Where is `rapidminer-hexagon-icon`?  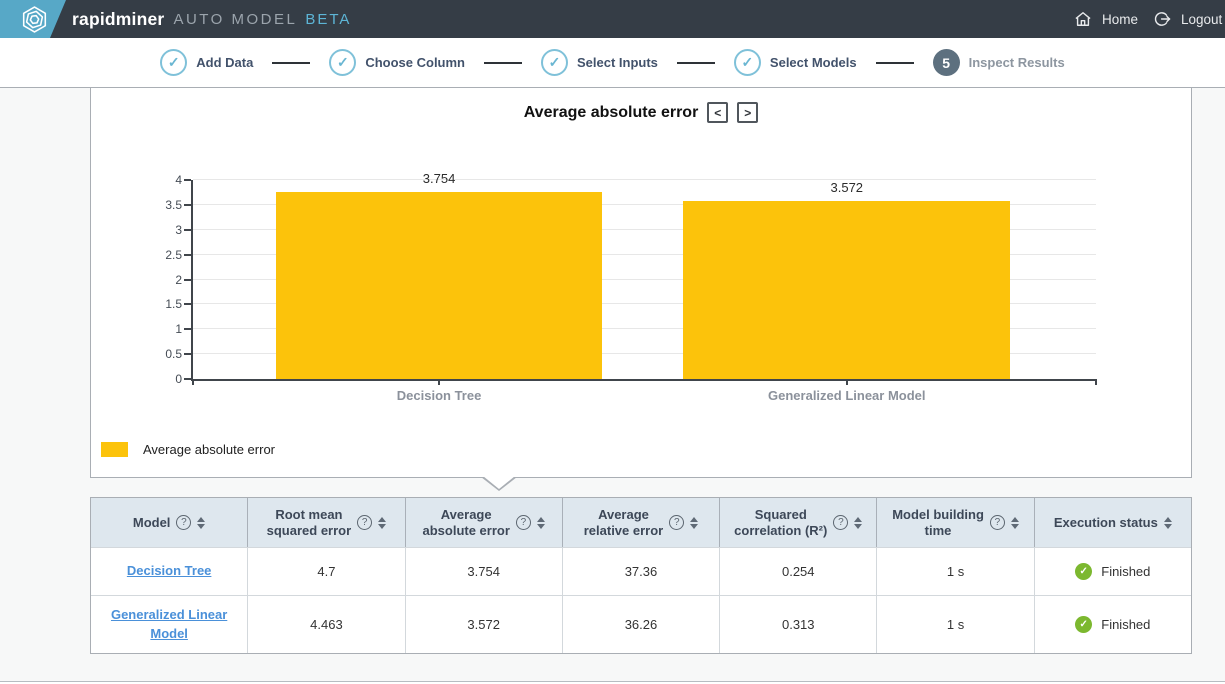
rapidminer-hexagon-icon is located at coordinates (34, 19).